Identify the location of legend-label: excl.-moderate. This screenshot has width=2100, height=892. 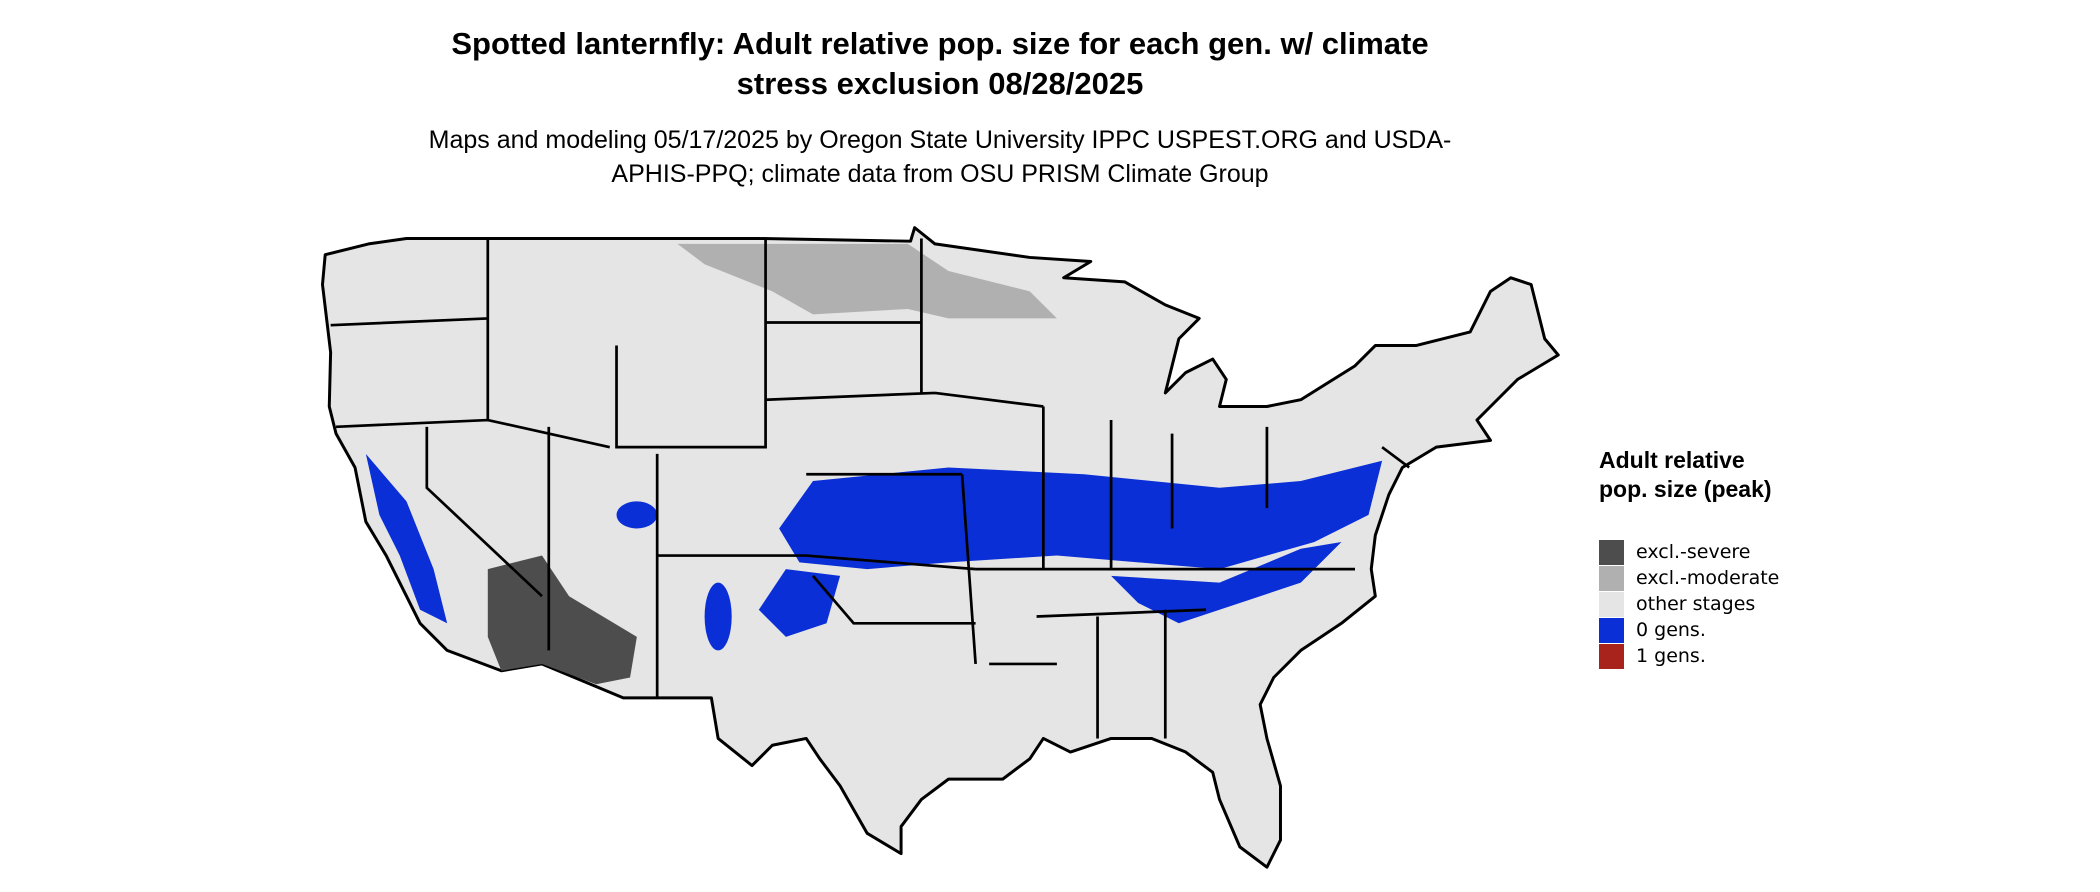
(1708, 578).